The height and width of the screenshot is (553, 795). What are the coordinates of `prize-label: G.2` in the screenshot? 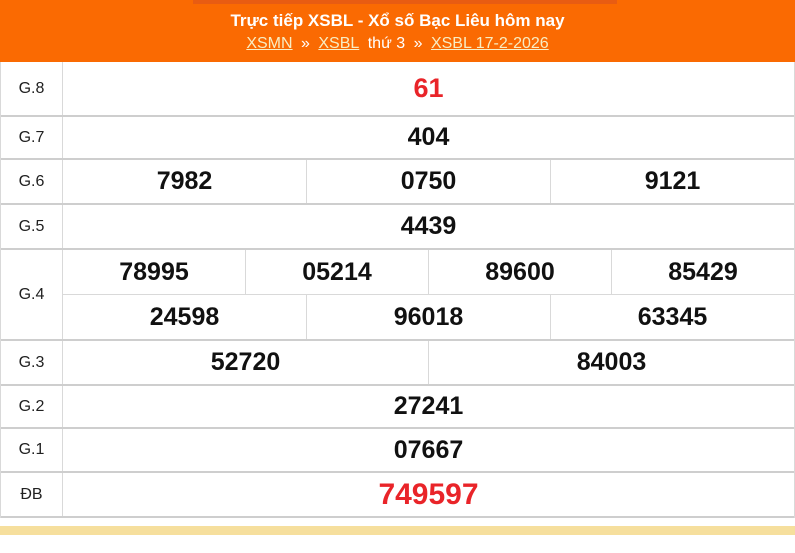 It's located at (32, 406).